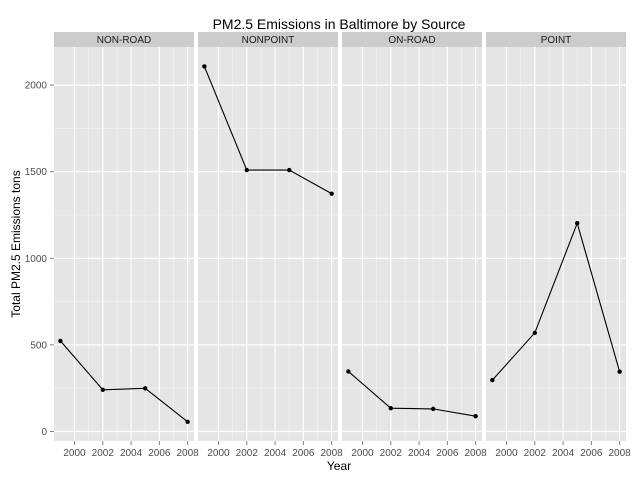  What do you see at coordinates (38, 345) in the screenshot?
I see `y-tick-label: 500` at bounding box center [38, 345].